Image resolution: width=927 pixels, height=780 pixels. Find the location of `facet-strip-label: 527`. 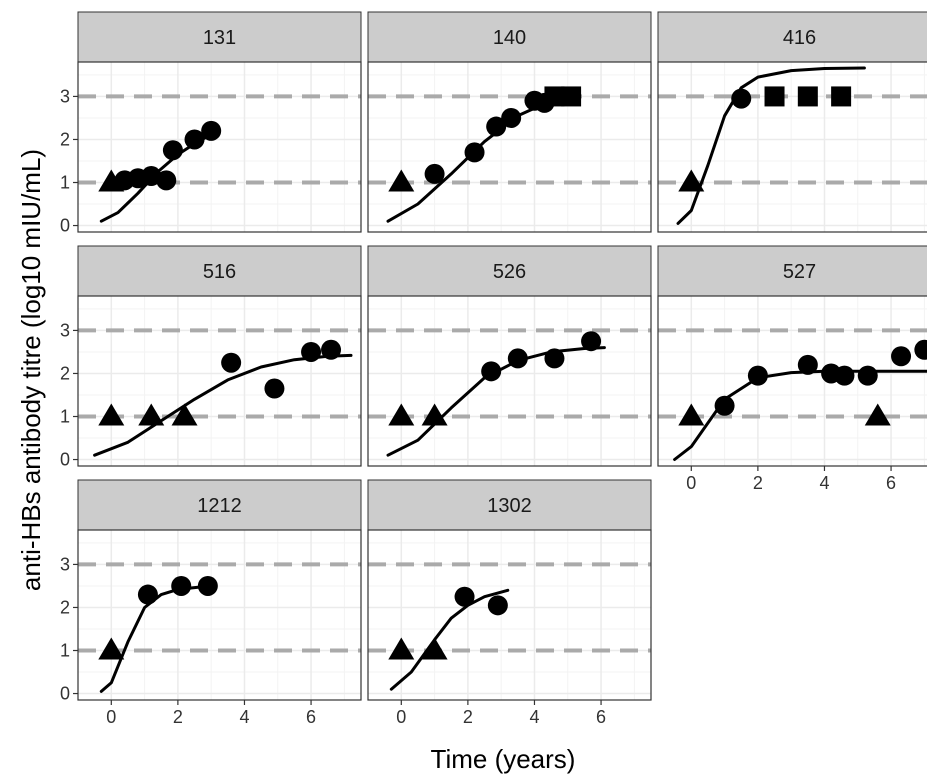

facet-strip-label: 527 is located at coordinates (799, 272).